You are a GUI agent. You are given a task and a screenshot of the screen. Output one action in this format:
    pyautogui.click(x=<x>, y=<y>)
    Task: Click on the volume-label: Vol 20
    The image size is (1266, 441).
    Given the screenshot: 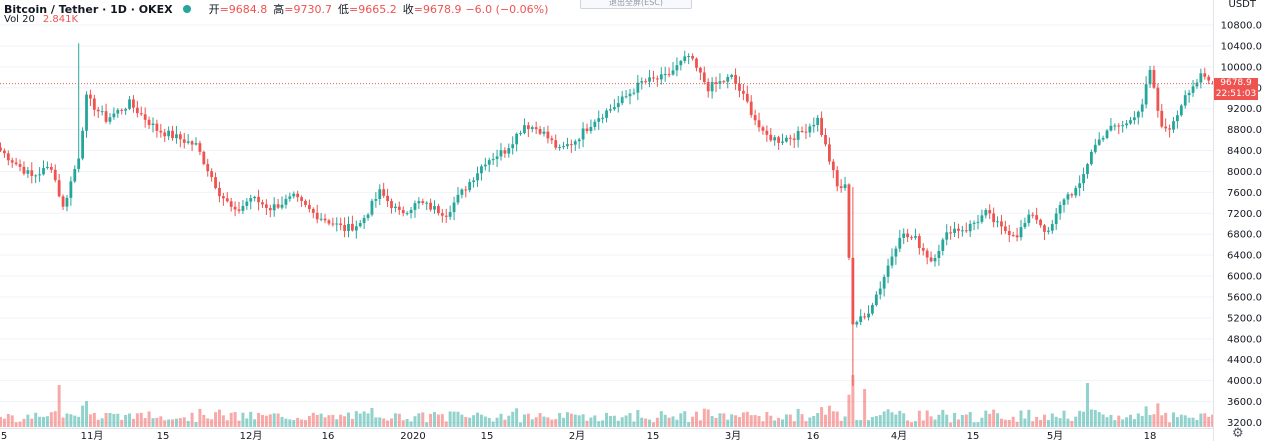 What is the action you would take?
    pyautogui.click(x=19, y=19)
    